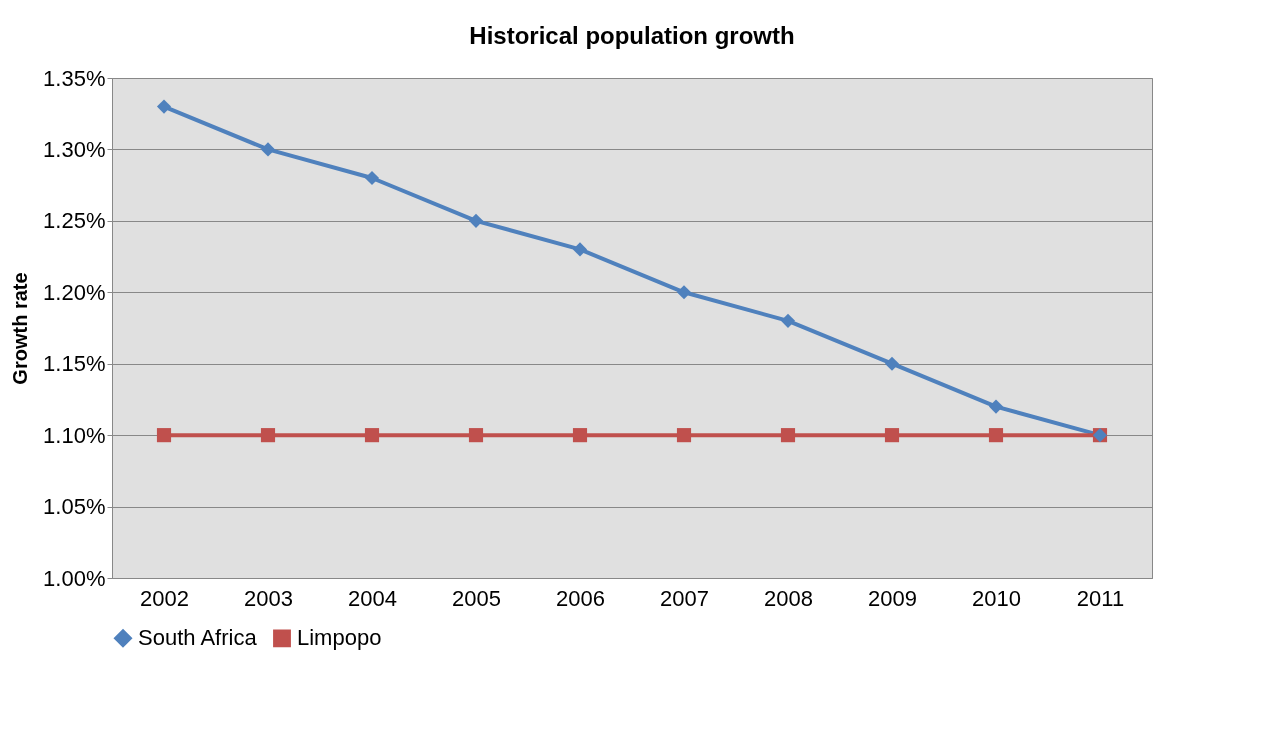 The image size is (1281, 741). What do you see at coordinates (74, 221) in the screenshot?
I see `y-tick-label: 1.25%` at bounding box center [74, 221].